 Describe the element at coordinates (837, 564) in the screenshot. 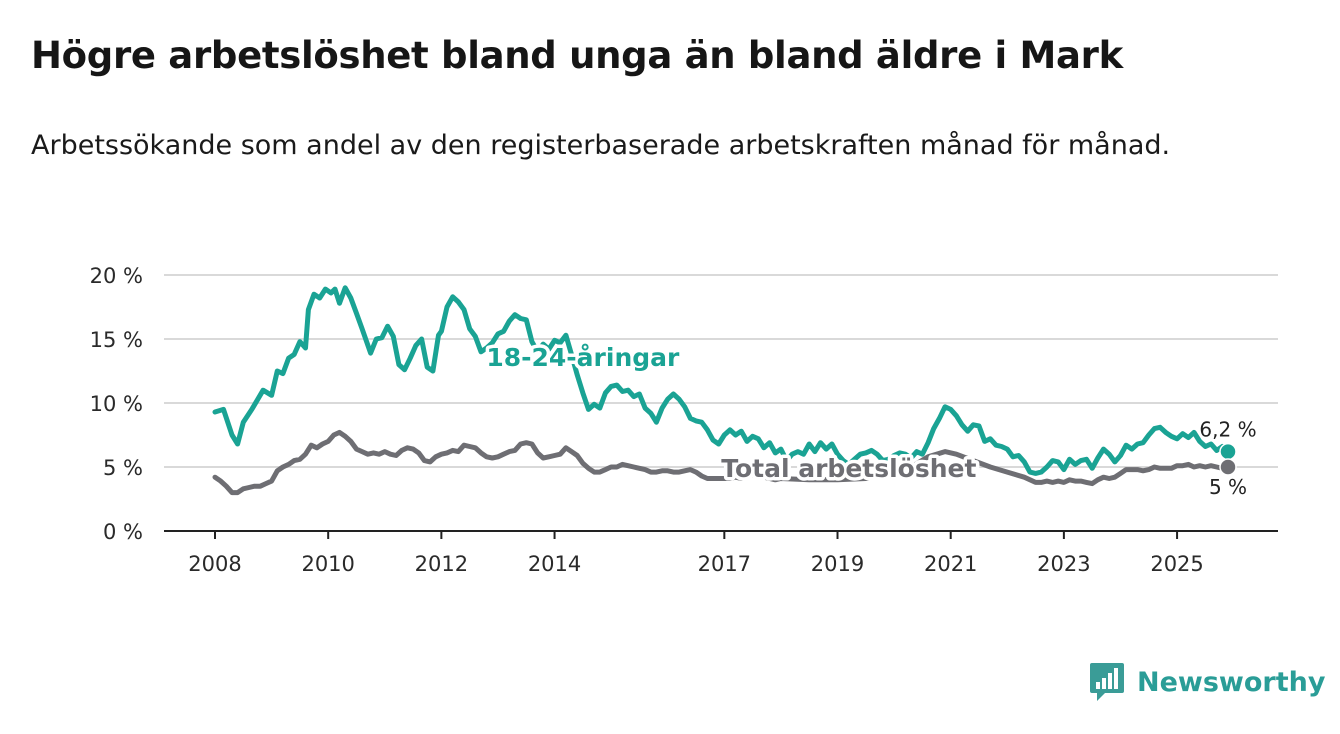

I see `x-tick-label: 2019` at that location.